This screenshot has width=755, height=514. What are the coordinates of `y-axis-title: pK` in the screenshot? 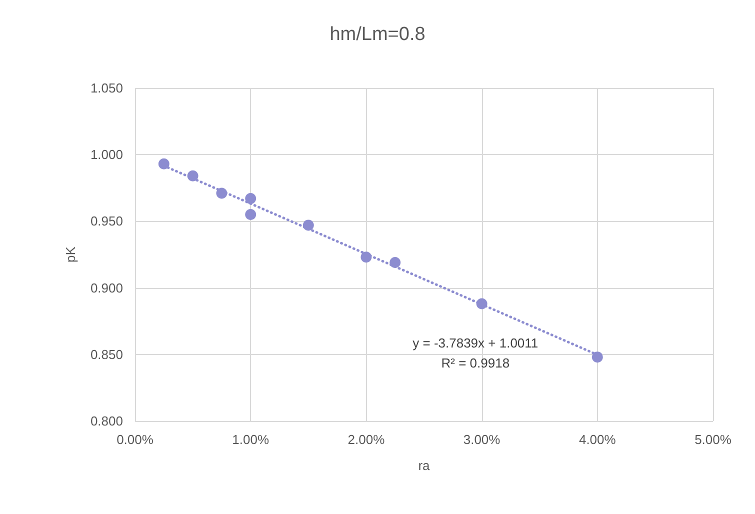 It's located at (70, 254).